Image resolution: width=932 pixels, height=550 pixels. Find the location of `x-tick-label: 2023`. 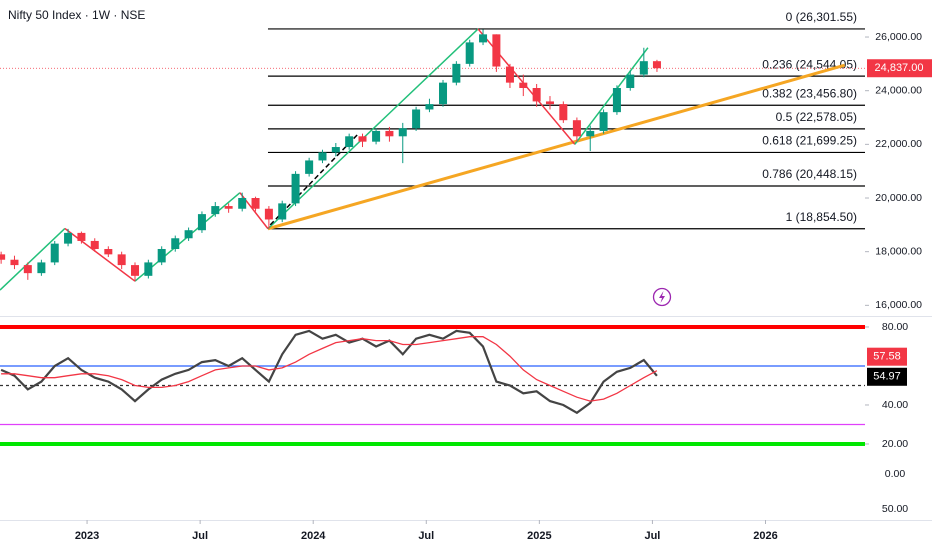

x-tick-label: 2023 is located at coordinates (87, 536).